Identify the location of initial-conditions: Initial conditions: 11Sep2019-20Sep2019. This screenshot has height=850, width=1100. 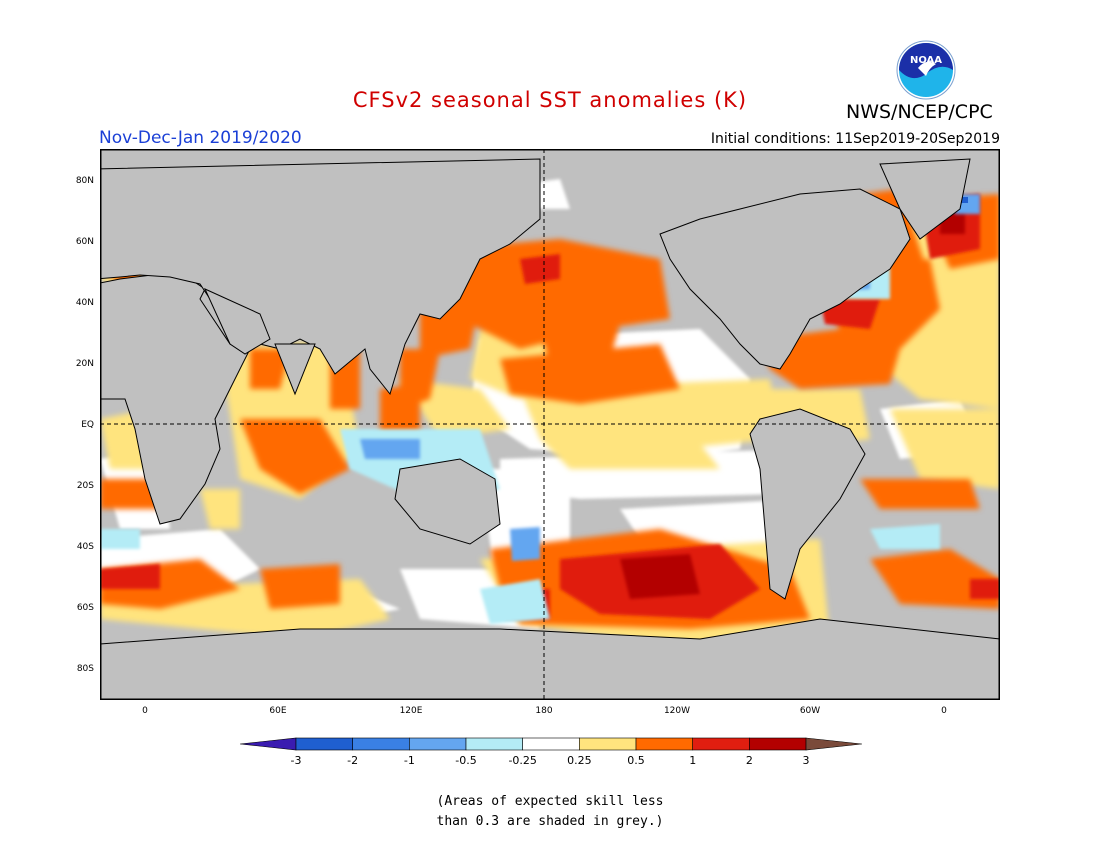
(855, 139).